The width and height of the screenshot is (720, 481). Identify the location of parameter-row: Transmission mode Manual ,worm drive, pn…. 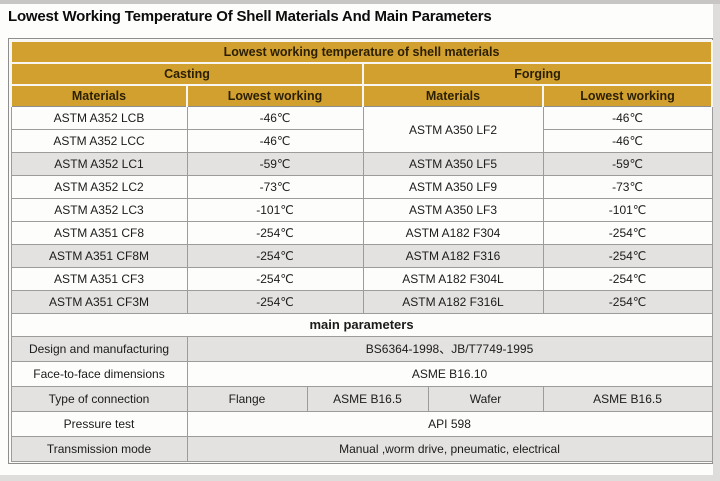
(361, 449).